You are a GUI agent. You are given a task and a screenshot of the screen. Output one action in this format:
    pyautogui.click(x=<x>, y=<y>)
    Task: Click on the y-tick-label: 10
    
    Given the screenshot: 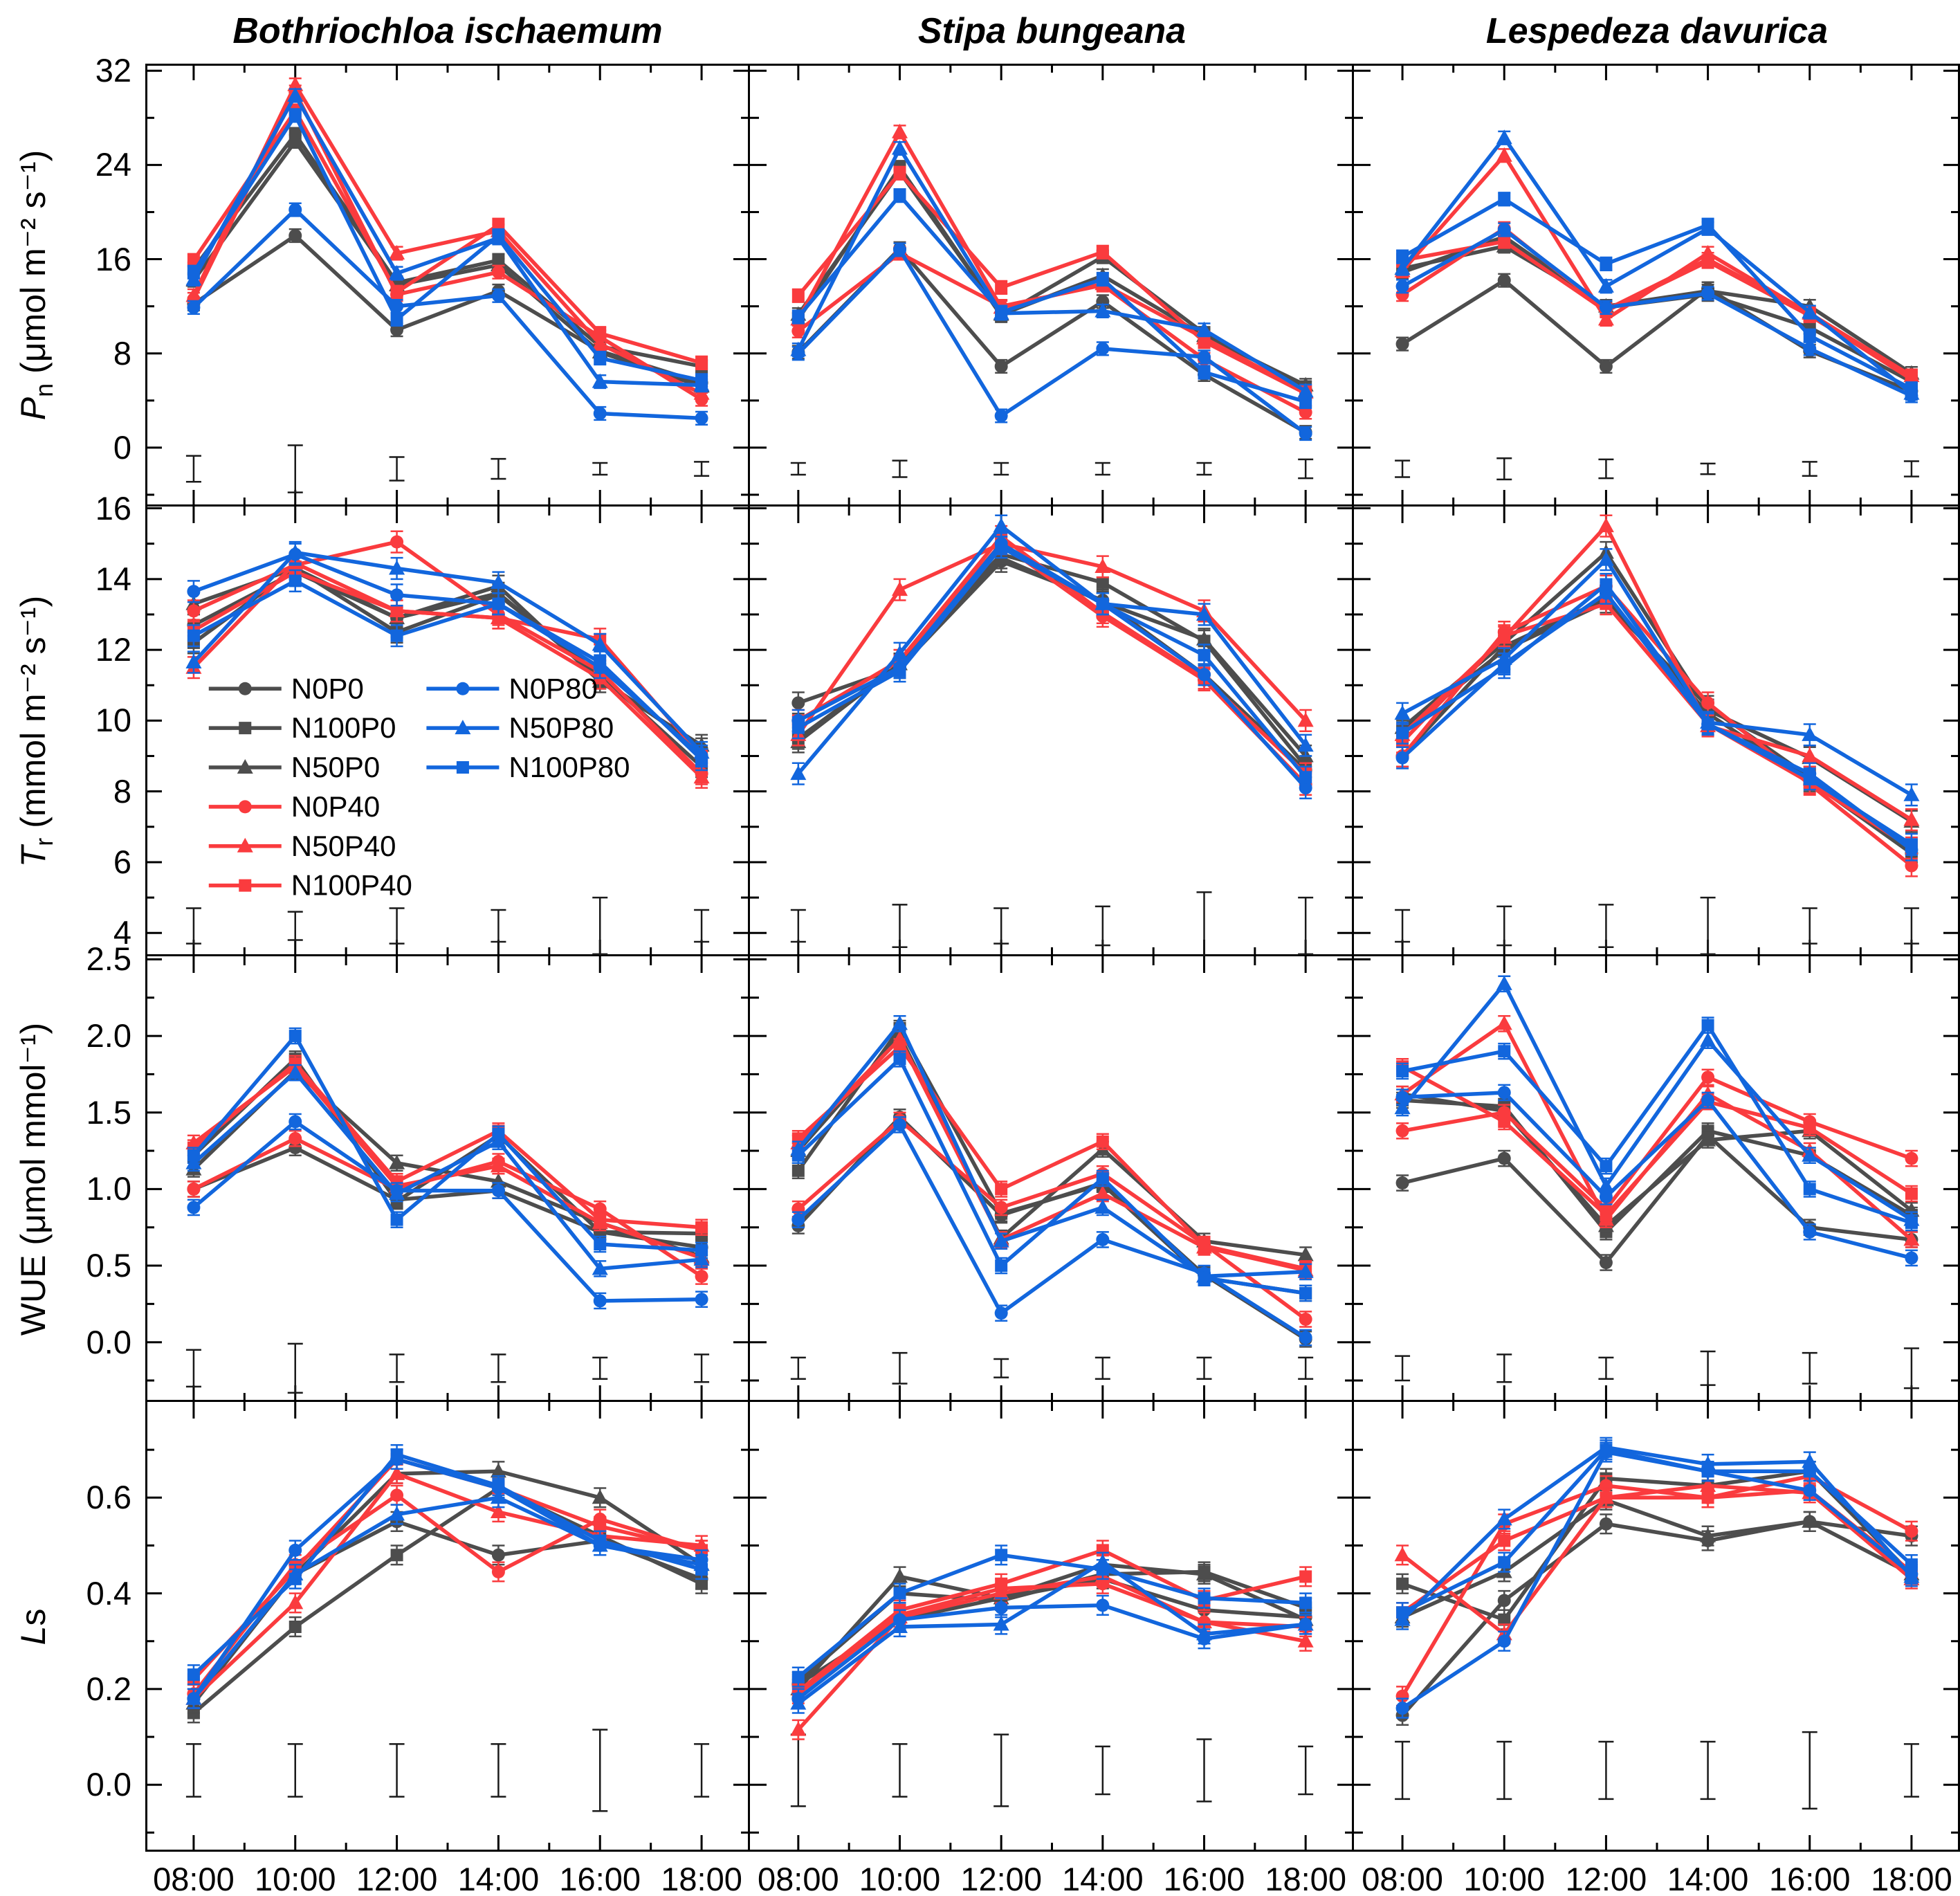 What is the action you would take?
    pyautogui.click(x=113, y=721)
    